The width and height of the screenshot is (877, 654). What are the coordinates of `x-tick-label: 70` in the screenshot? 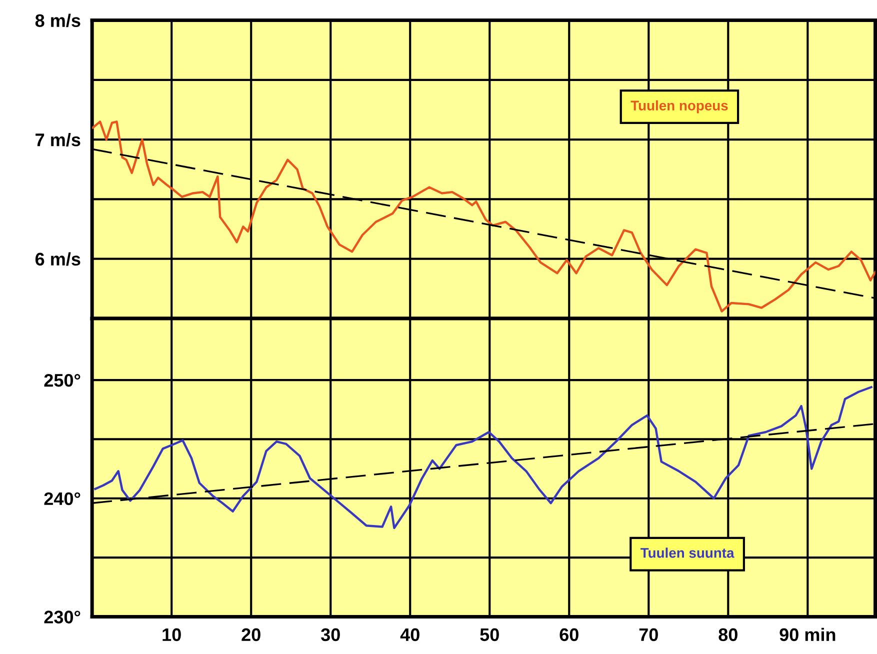 It's located at (648, 635).